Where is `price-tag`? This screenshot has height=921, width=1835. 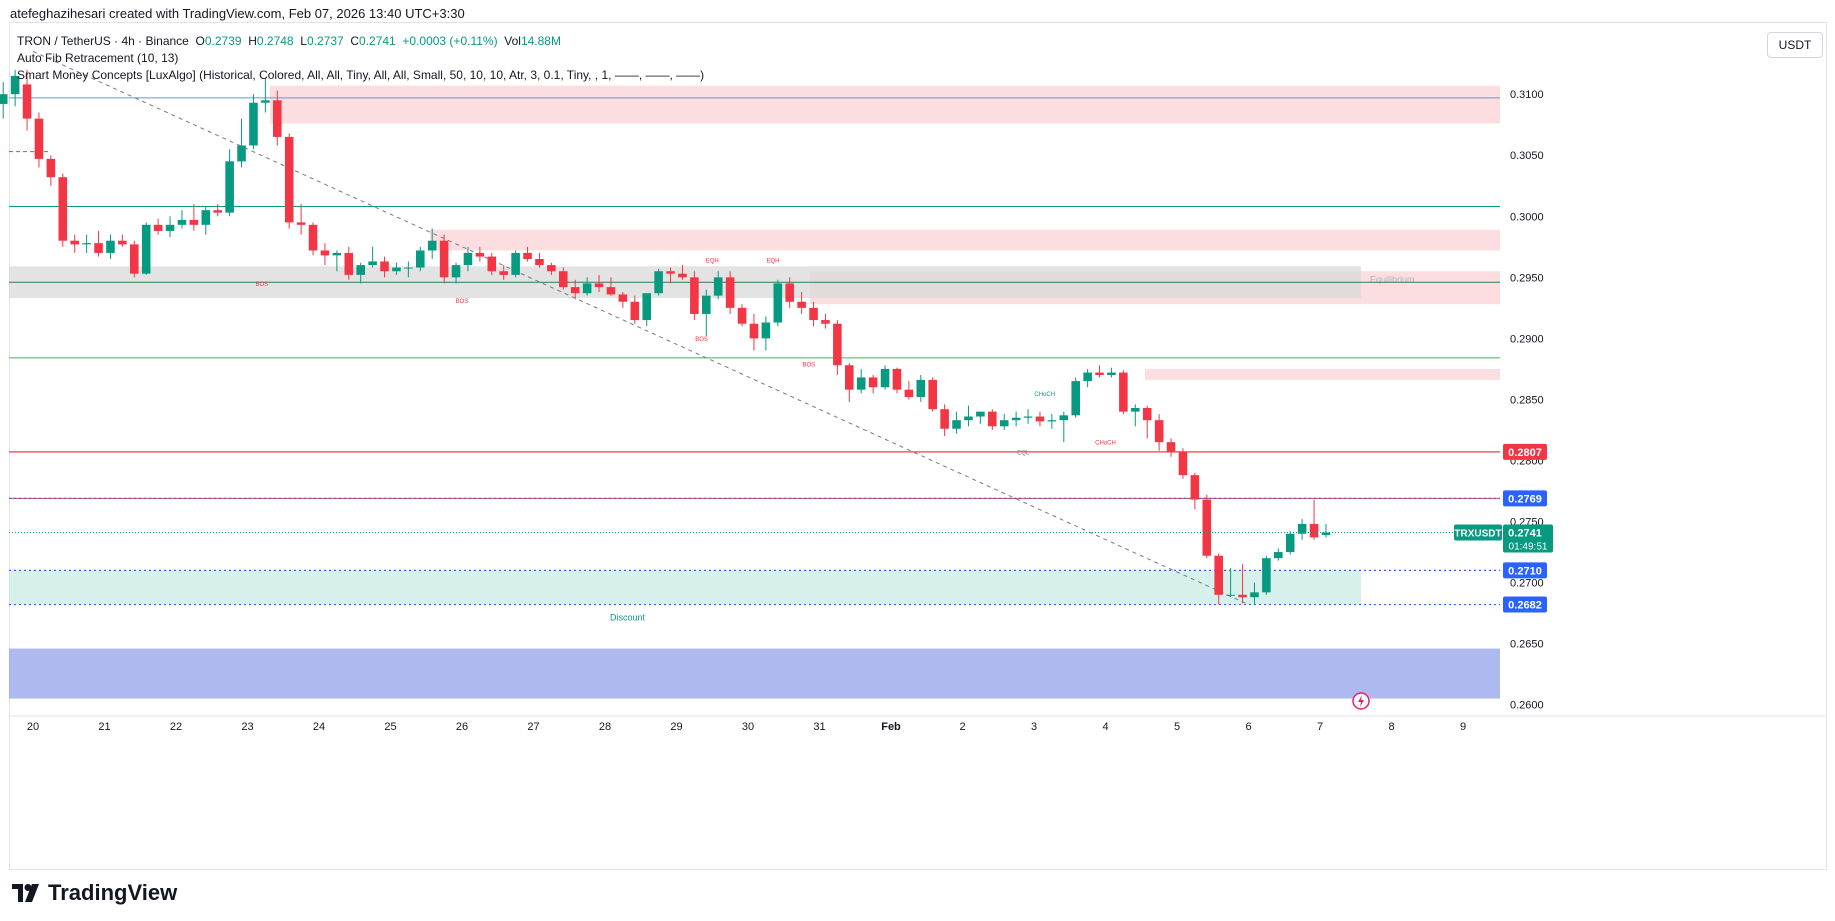
price-tag is located at coordinates (1525, 498).